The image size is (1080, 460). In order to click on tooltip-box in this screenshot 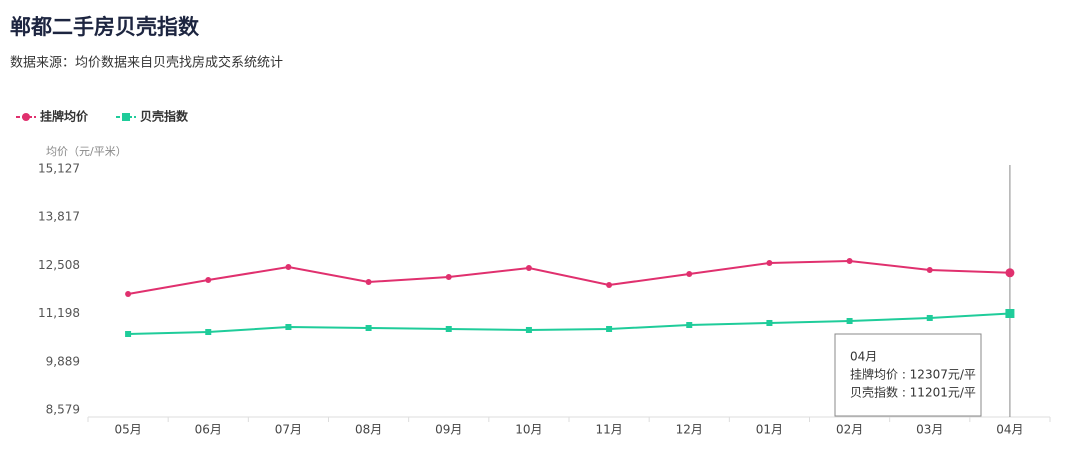, I will do `click(908, 375)`.